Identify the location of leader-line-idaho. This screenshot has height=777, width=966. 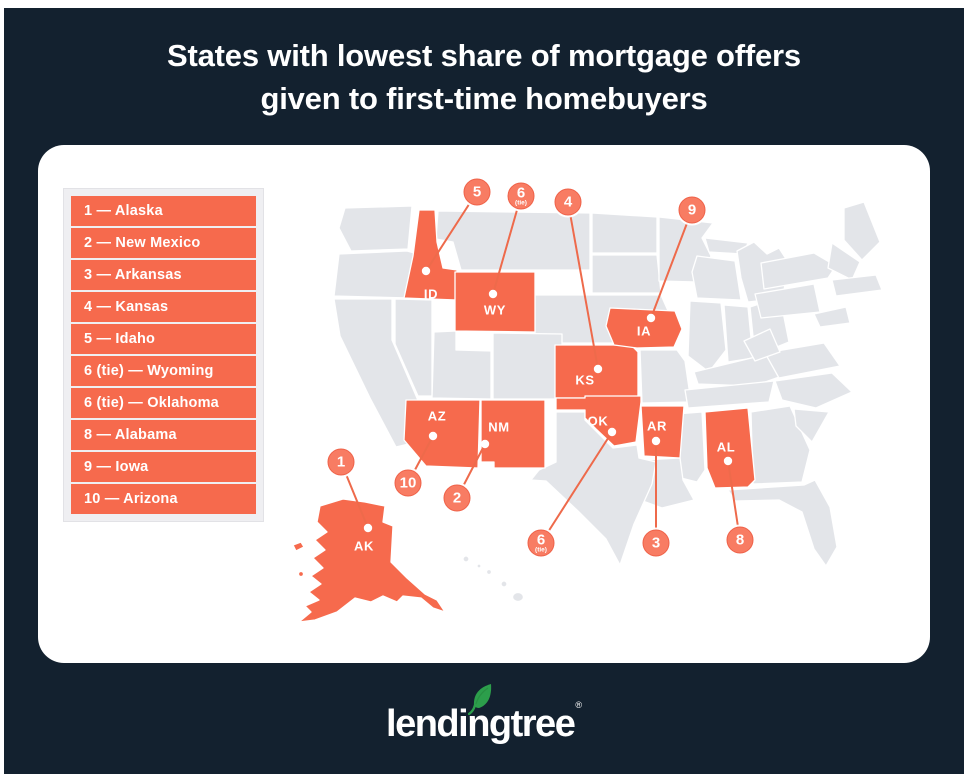
(451, 231).